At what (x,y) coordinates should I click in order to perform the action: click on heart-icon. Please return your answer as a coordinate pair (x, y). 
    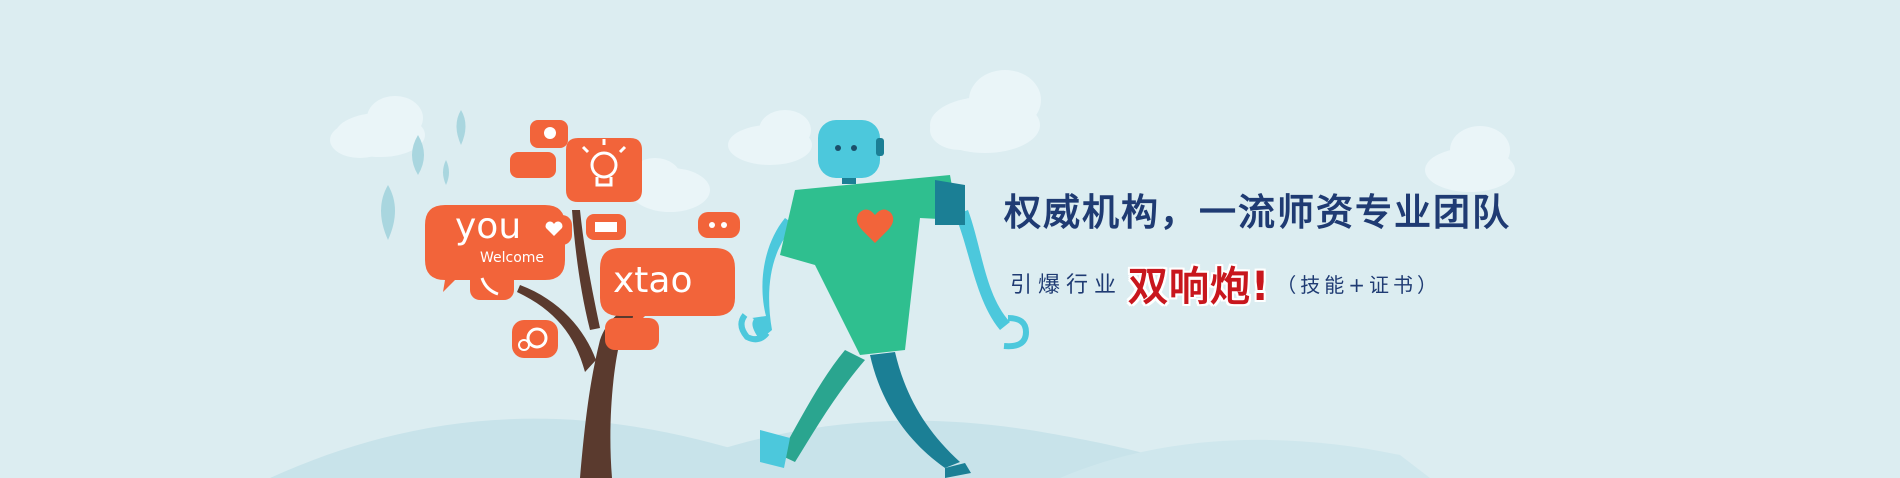
    Looking at the image, I should click on (554, 228).